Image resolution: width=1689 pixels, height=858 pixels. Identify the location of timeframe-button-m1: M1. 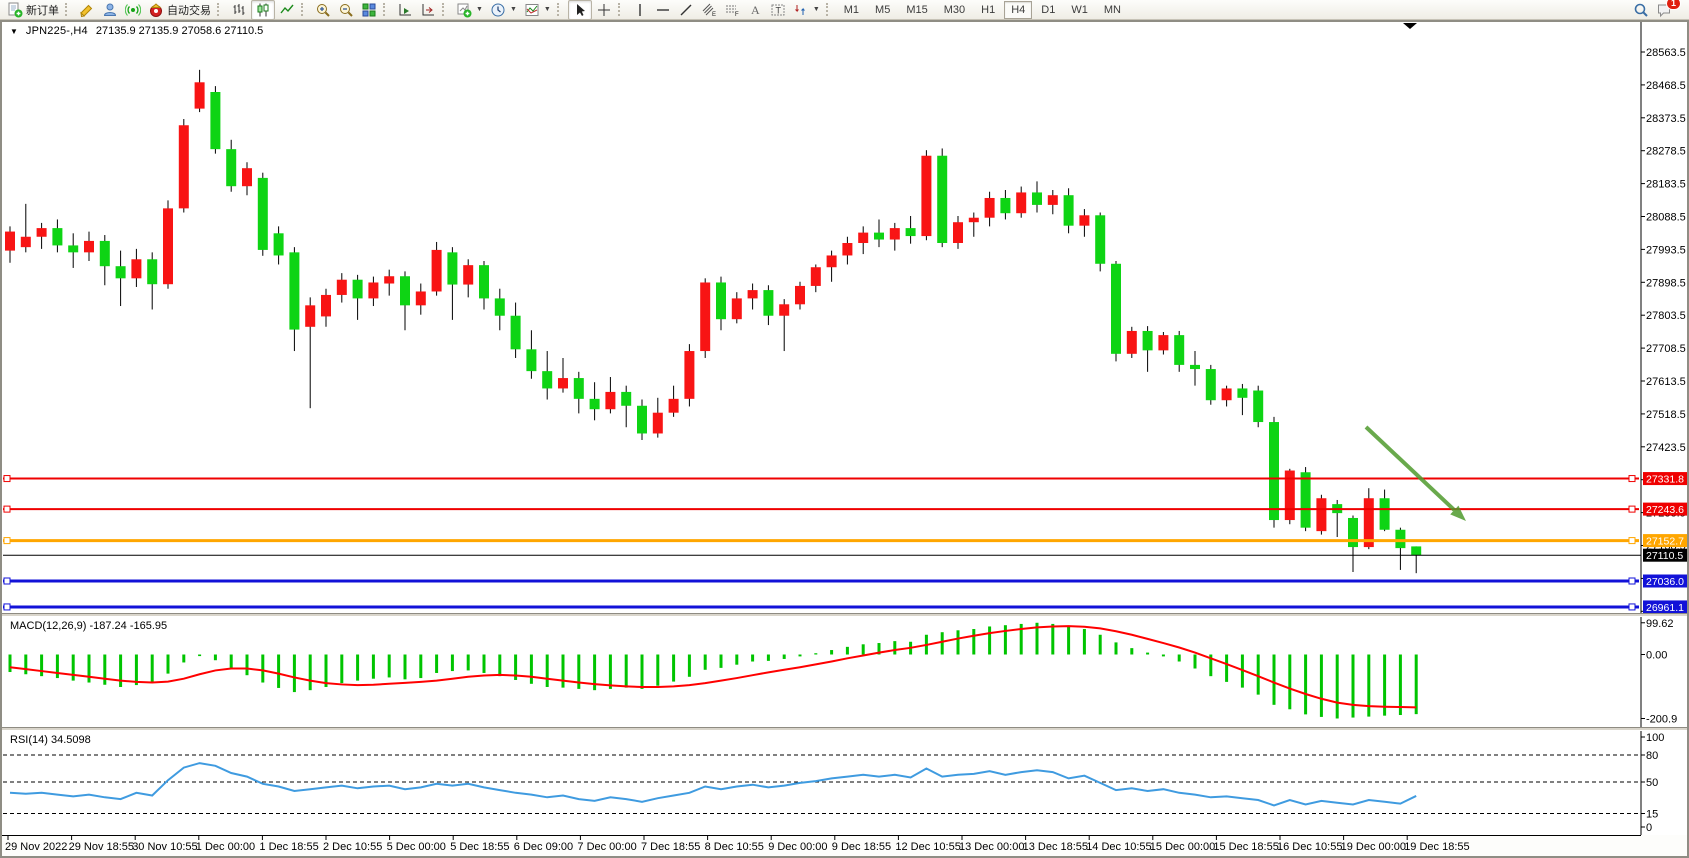
(851, 9).